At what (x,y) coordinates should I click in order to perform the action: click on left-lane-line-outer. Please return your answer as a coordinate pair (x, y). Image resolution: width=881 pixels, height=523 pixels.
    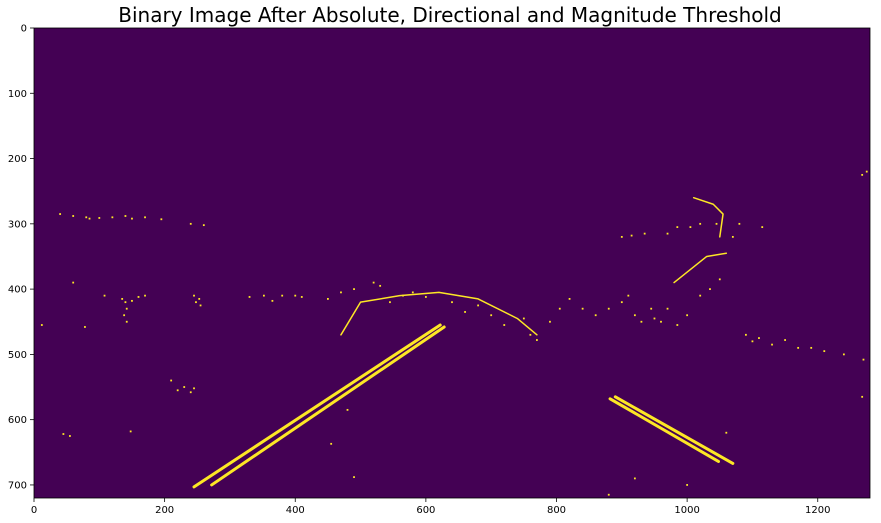
    Looking at the image, I should click on (317, 406).